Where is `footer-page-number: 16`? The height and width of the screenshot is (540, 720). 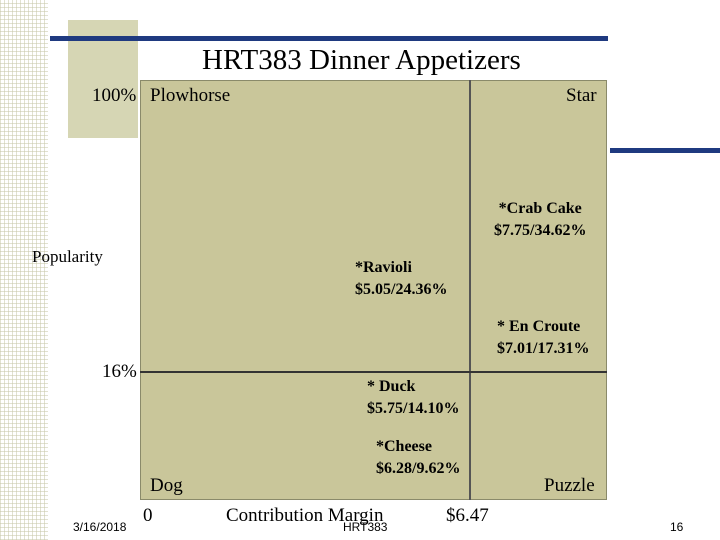 footer-page-number: 16 is located at coordinates (677, 527).